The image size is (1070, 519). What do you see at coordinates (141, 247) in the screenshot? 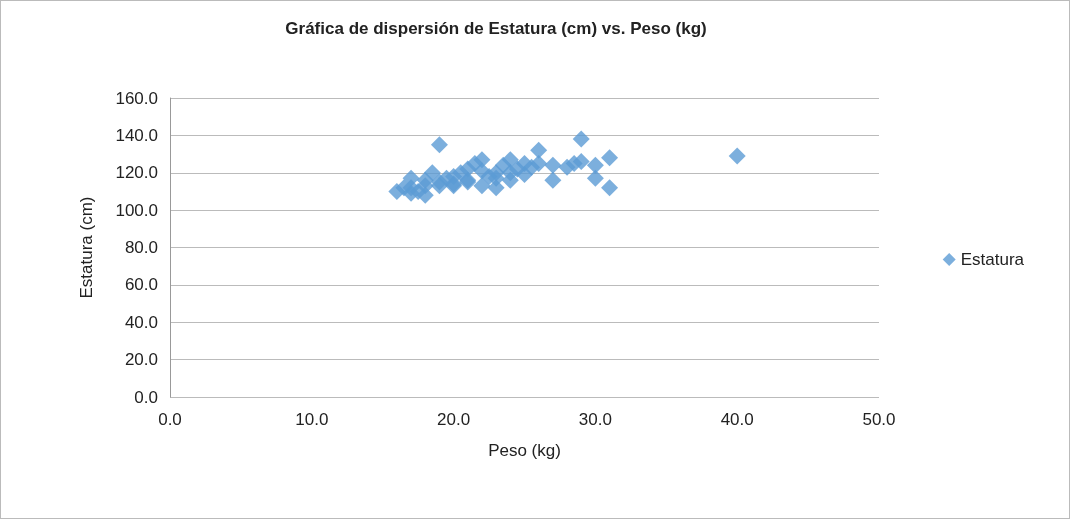
I see `y-tick-label: 80.0` at bounding box center [141, 247].